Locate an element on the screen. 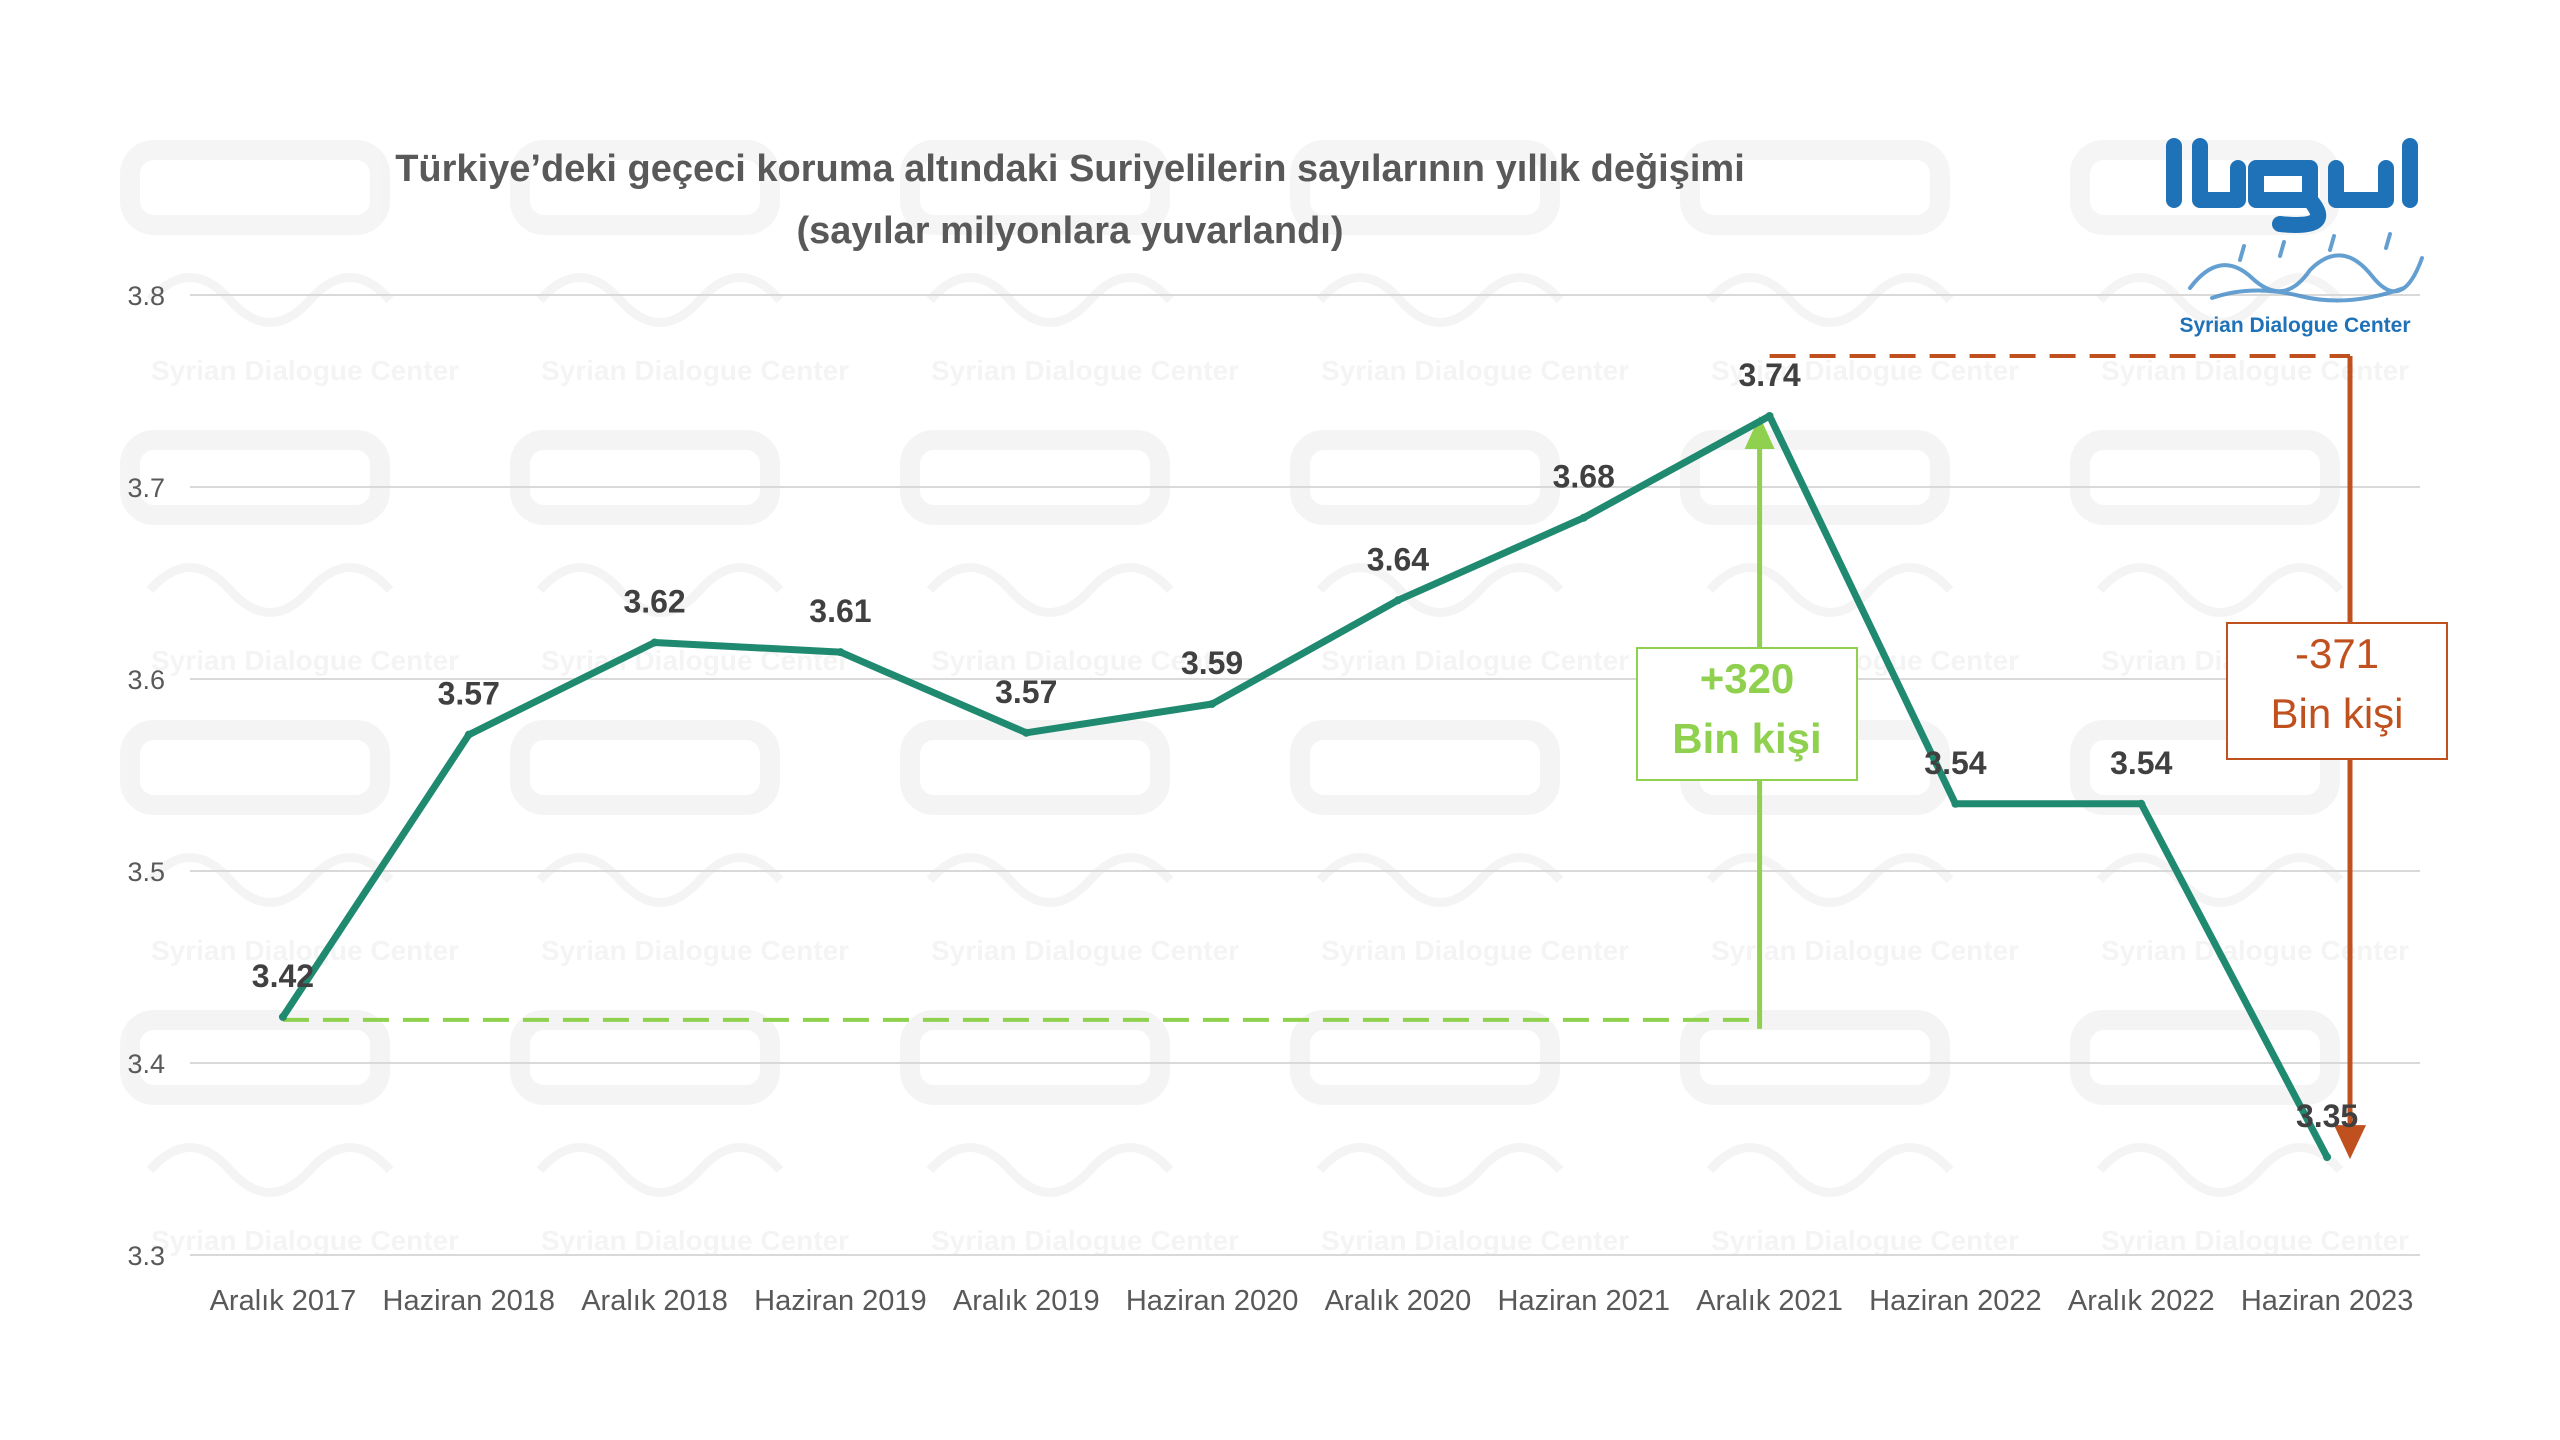  data-label: 3.42 is located at coordinates (283, 976).